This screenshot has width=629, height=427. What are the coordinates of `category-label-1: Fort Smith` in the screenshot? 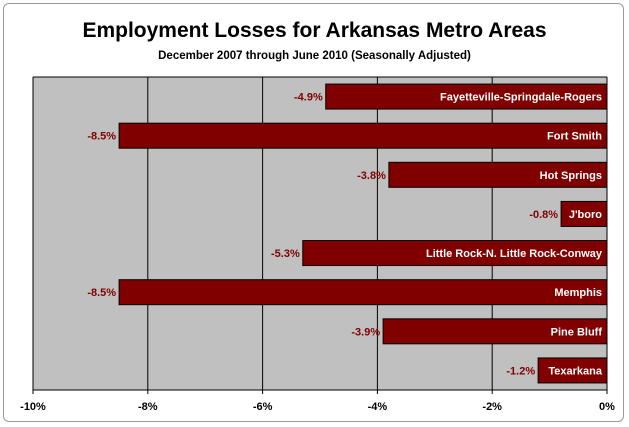 It's located at (574, 137).